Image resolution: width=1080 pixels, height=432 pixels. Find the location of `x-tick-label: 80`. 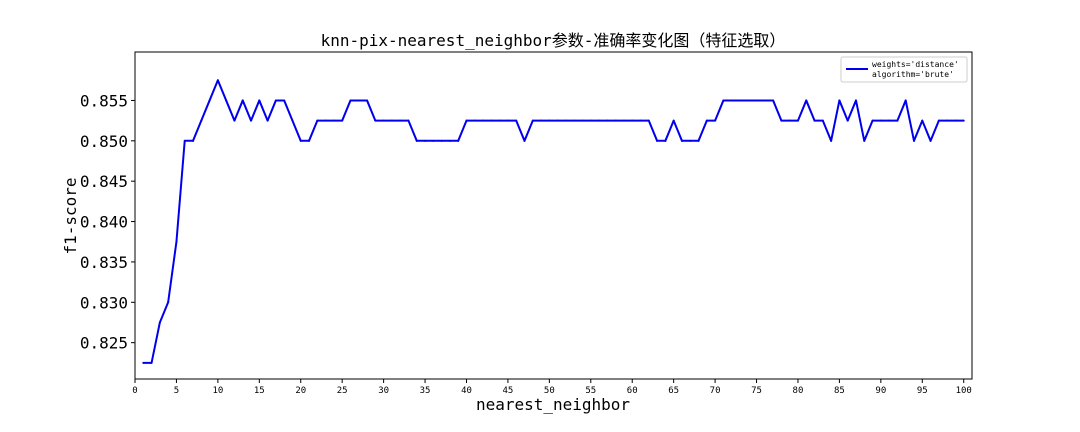

x-tick-label: 80 is located at coordinates (798, 391).